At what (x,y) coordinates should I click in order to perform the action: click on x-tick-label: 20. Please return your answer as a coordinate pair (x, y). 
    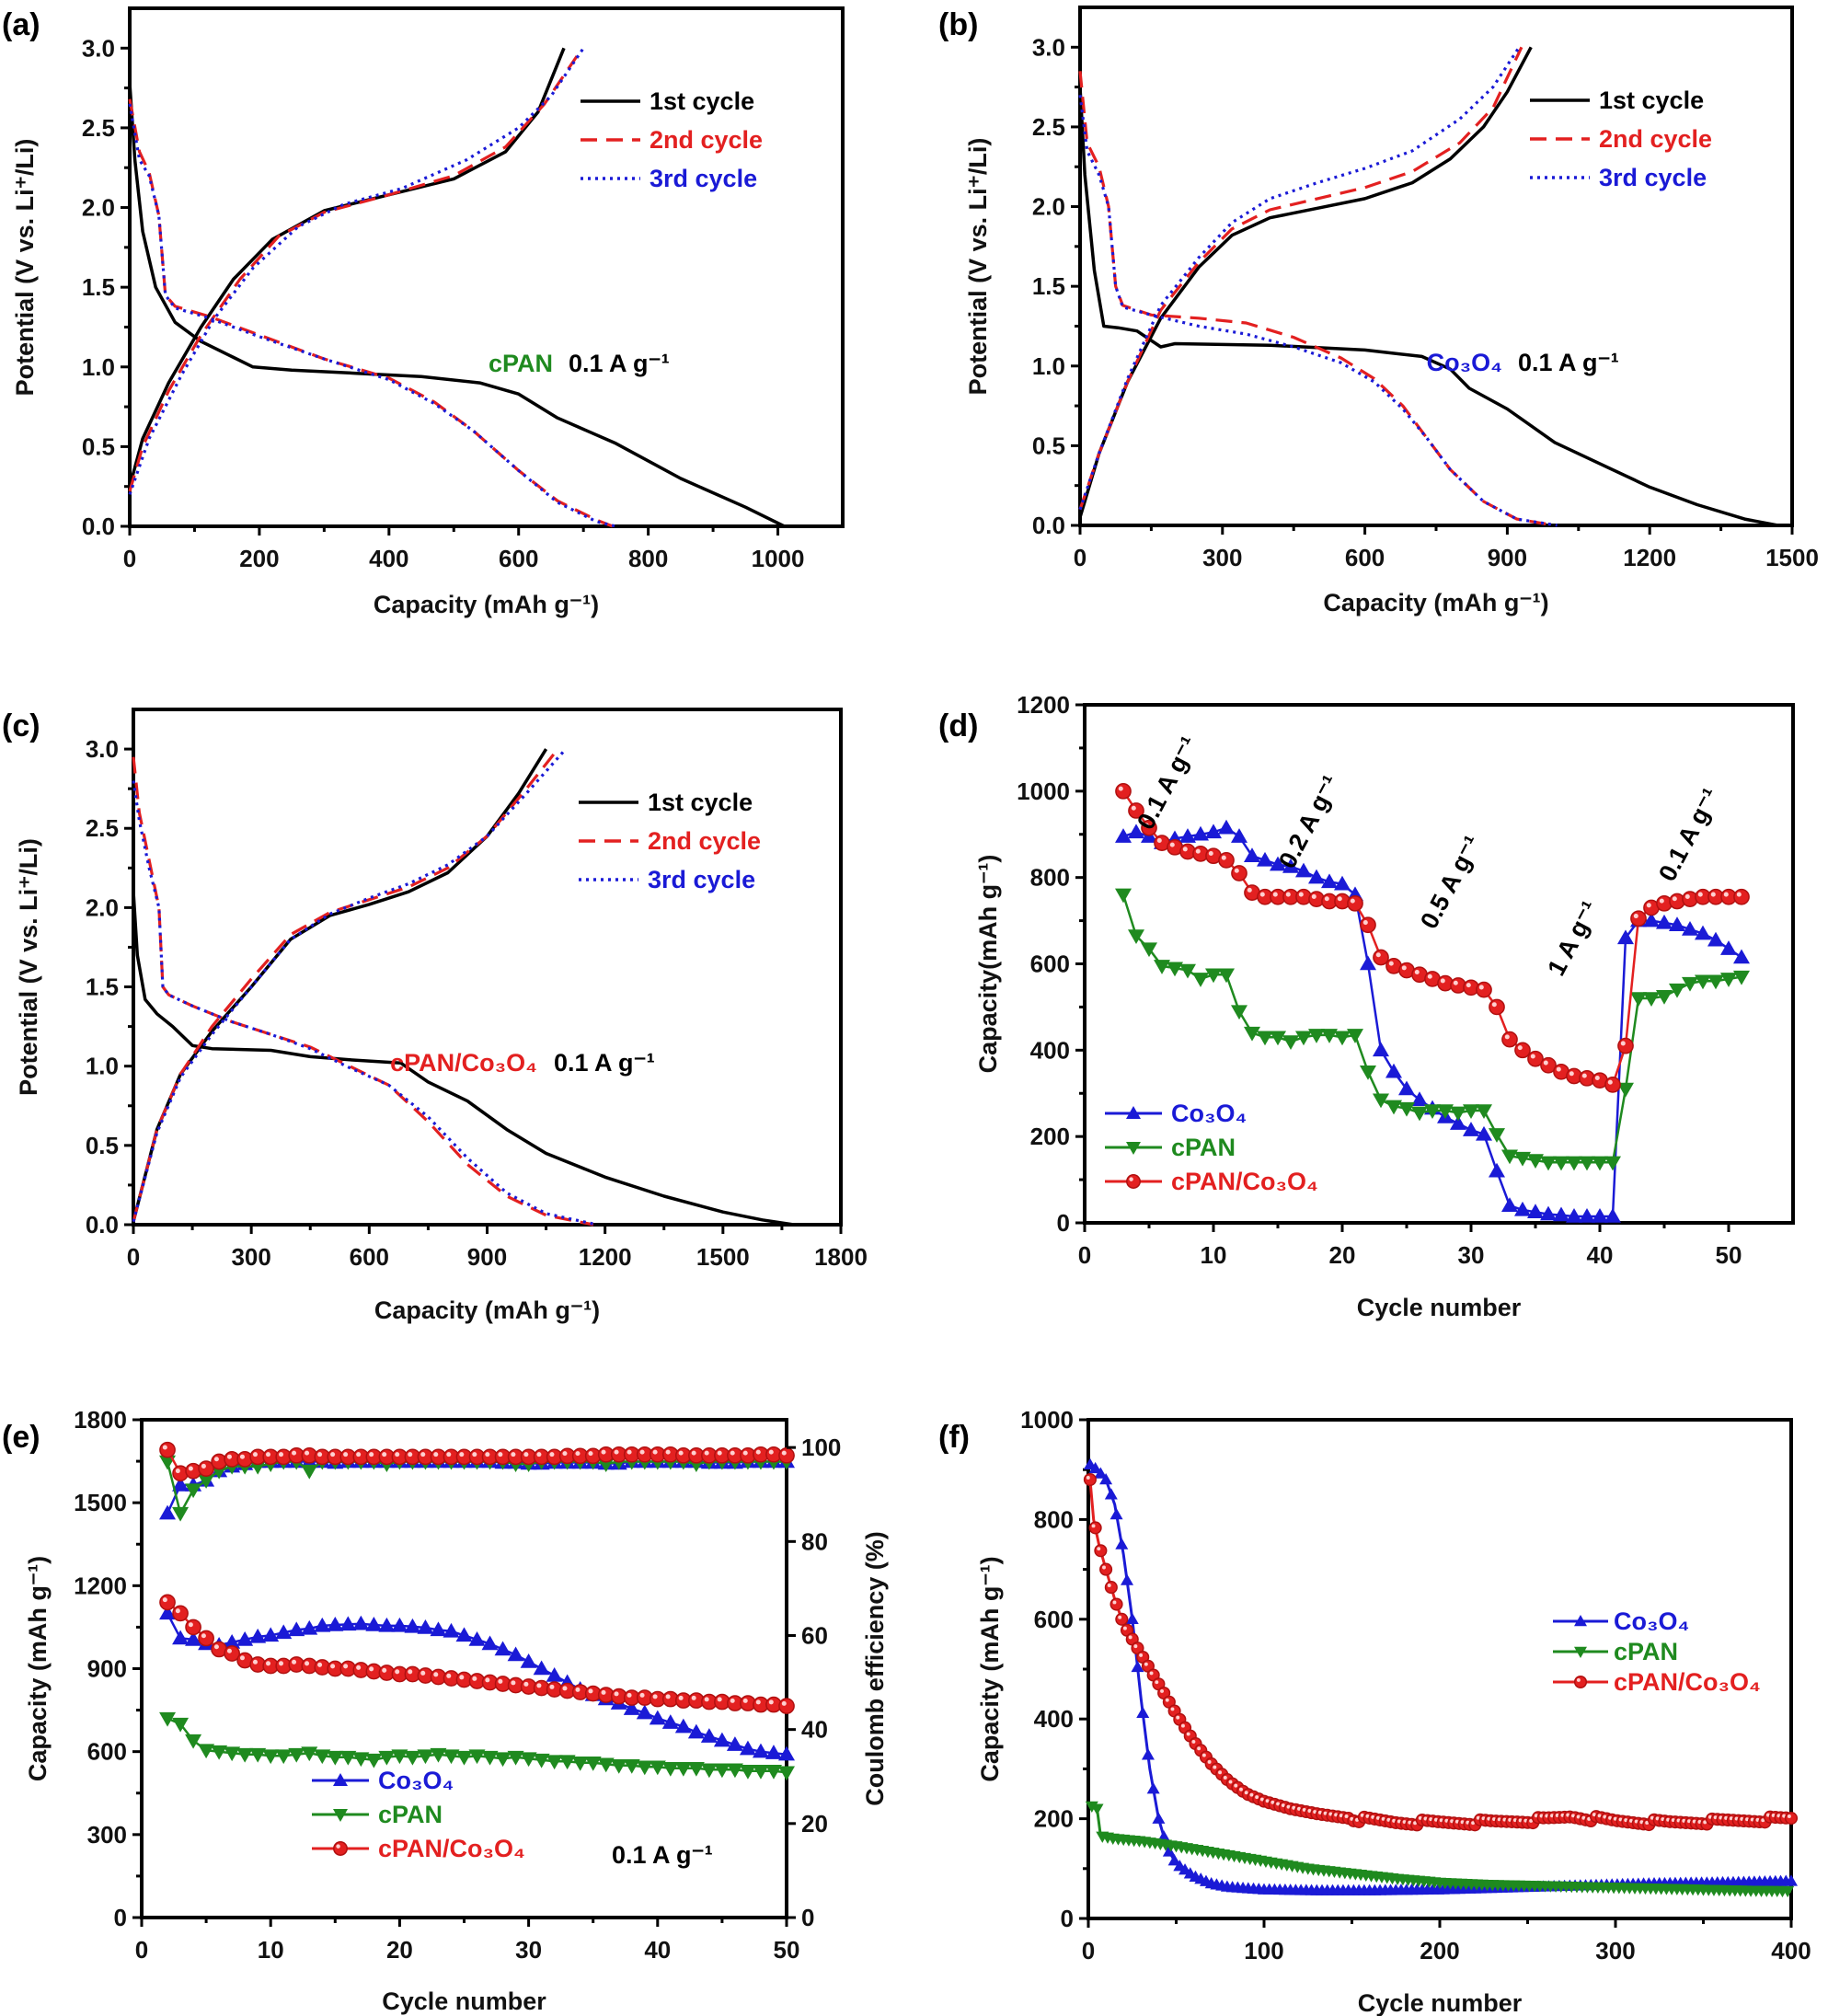
    Looking at the image, I should click on (1343, 1255).